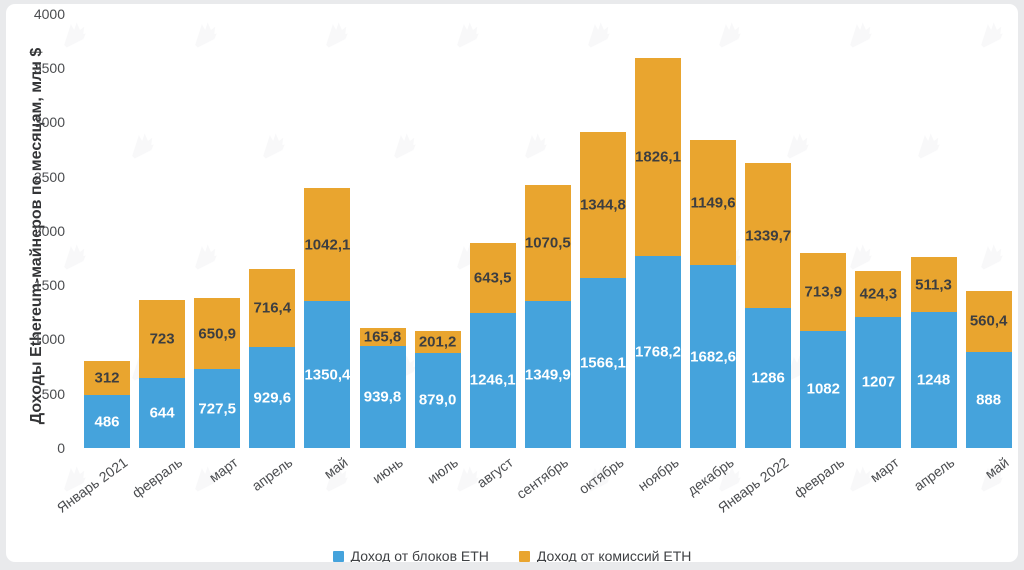 This screenshot has height=570, width=1024. Describe the element at coordinates (53, 393) in the screenshot. I see `y-tick-label: 500` at that location.